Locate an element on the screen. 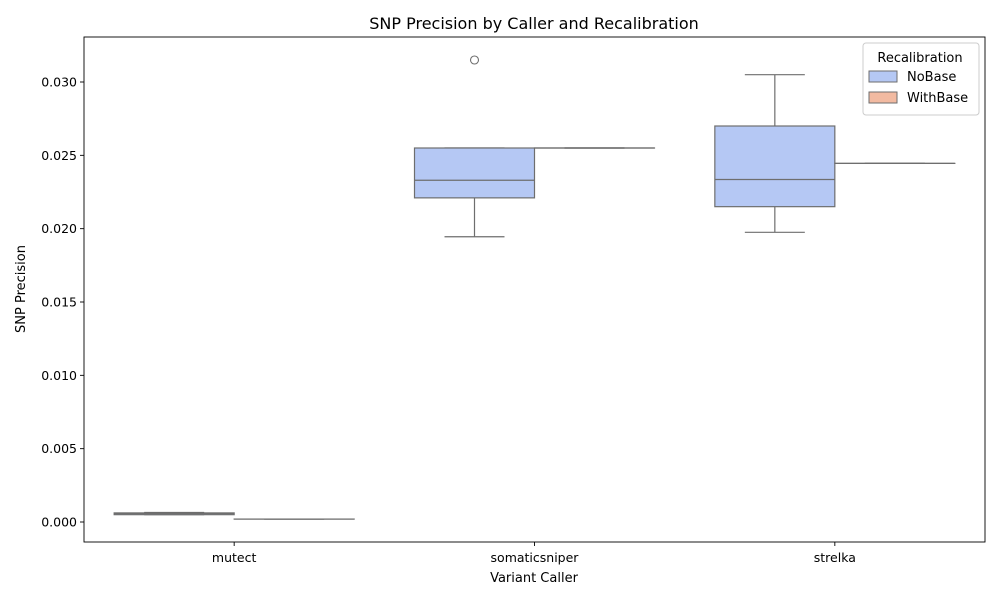  box-strelka-nobase is located at coordinates (775, 153).